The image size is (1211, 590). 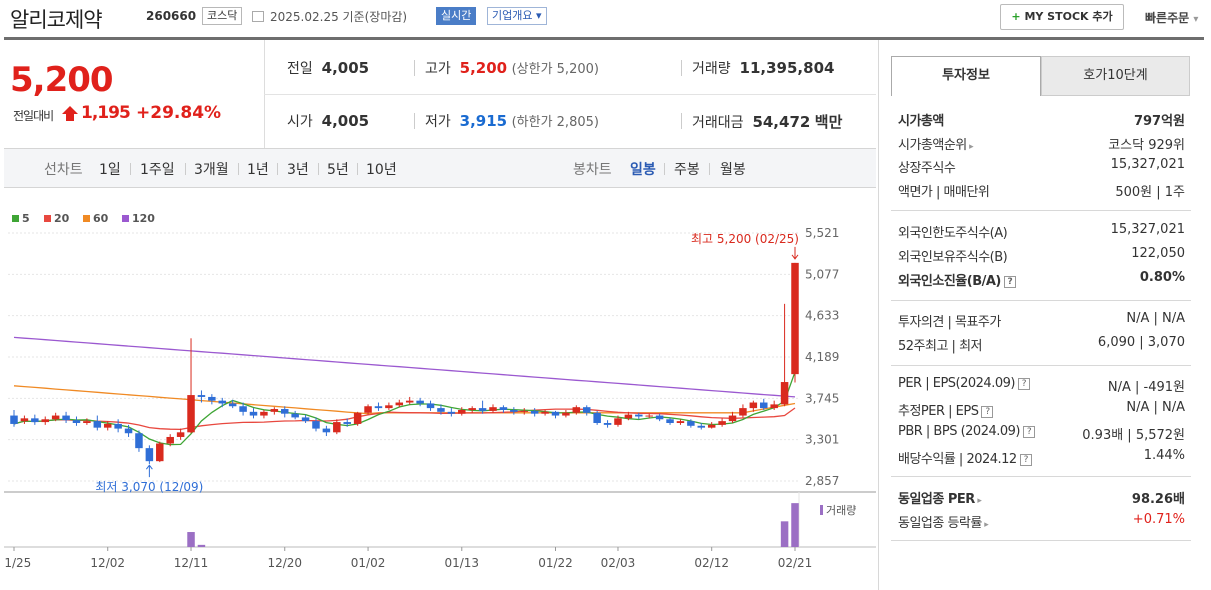 I want to click on y-tick-label: 3,301, so click(x=822, y=440).